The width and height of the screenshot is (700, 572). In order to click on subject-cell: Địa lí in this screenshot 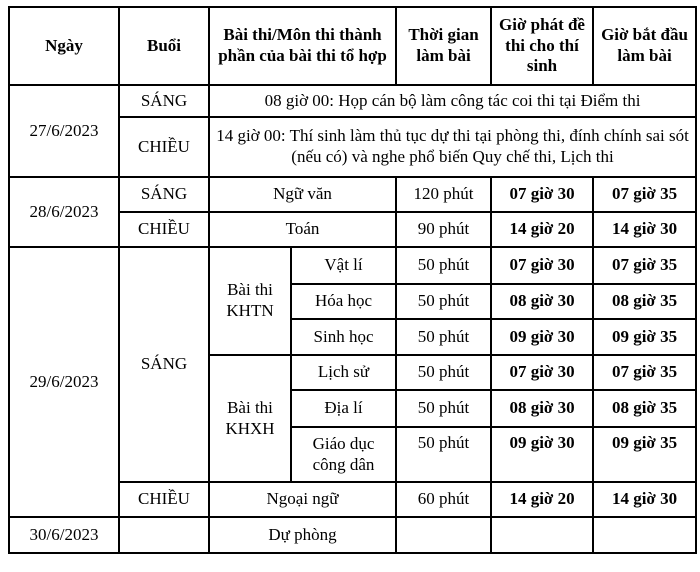, I will do `click(343, 408)`.